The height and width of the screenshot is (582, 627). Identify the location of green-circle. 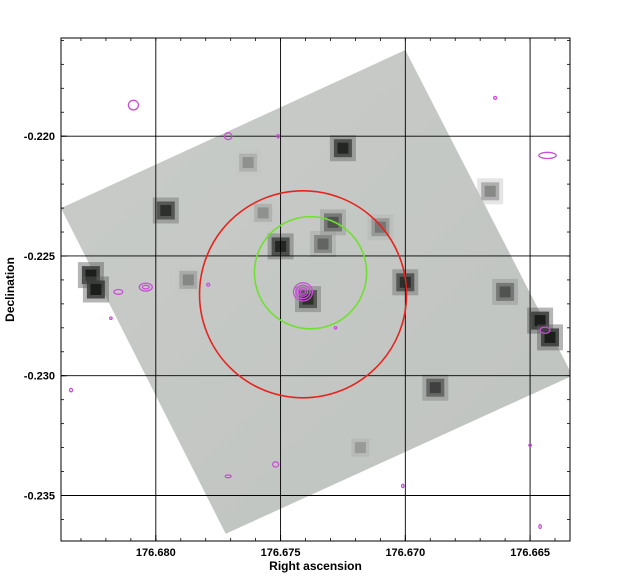
(310, 272).